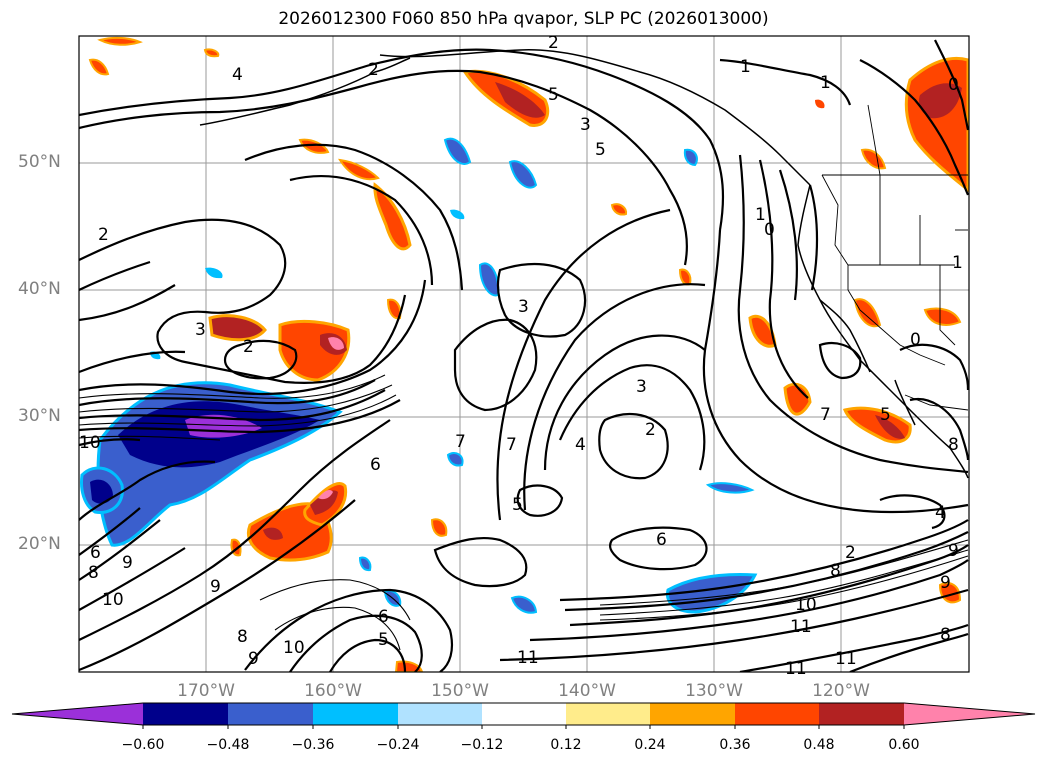  I want to click on latitude-label: 40°N, so click(39, 289).